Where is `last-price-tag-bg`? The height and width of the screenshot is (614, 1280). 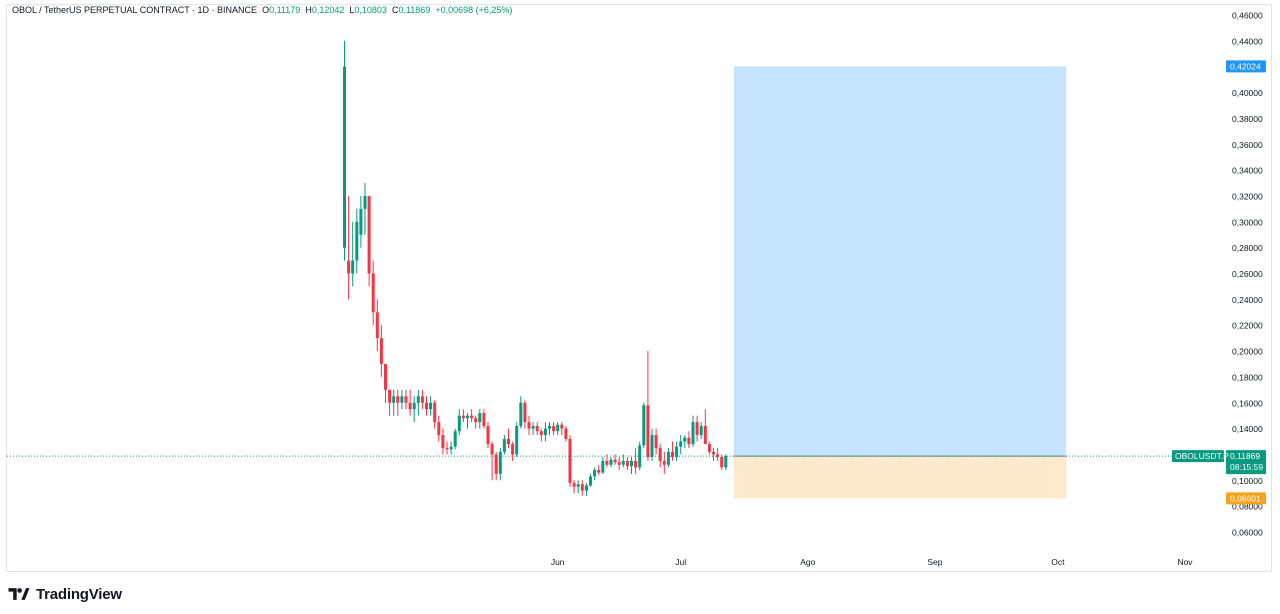 last-price-tag-bg is located at coordinates (1246, 462).